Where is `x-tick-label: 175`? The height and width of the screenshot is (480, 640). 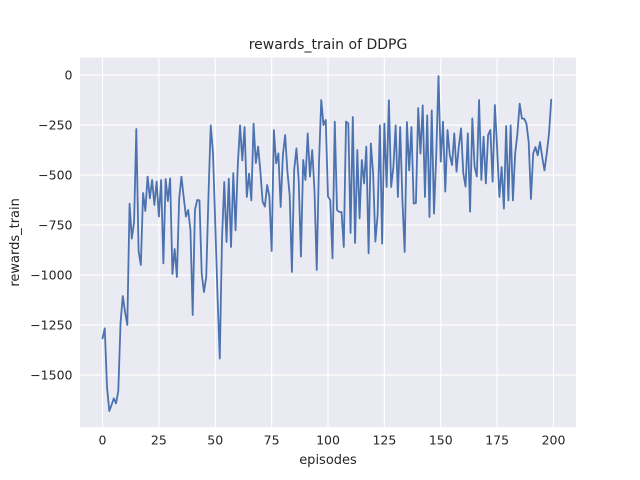
x-tick-label: 175 is located at coordinates (497, 440).